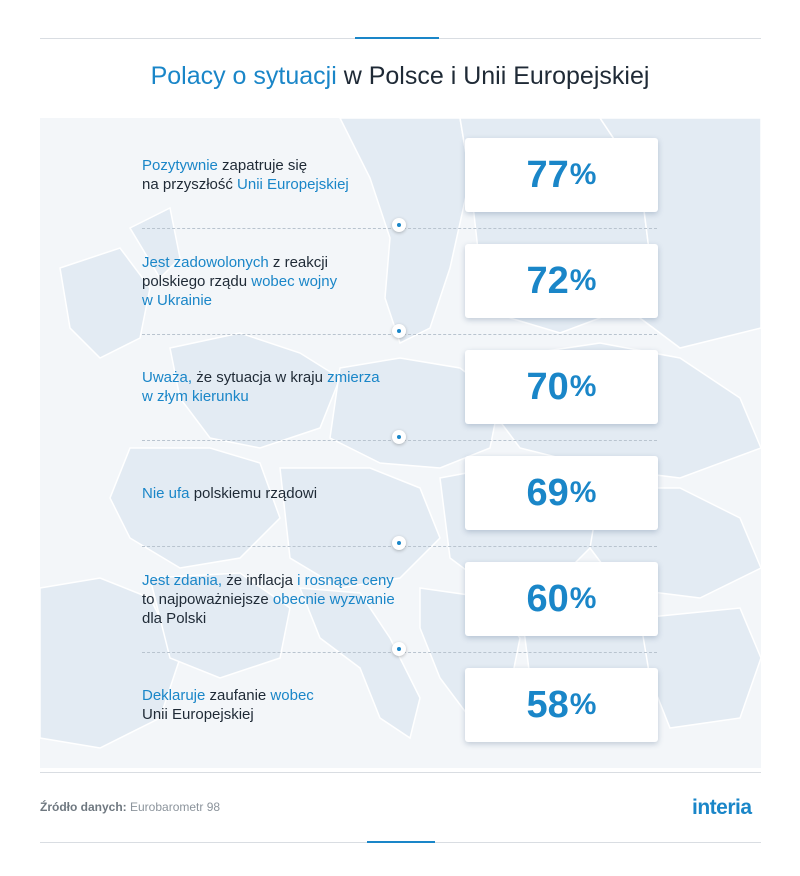  Describe the element at coordinates (166, 493) in the screenshot. I see `label-highlight: Nie ufa` at that location.